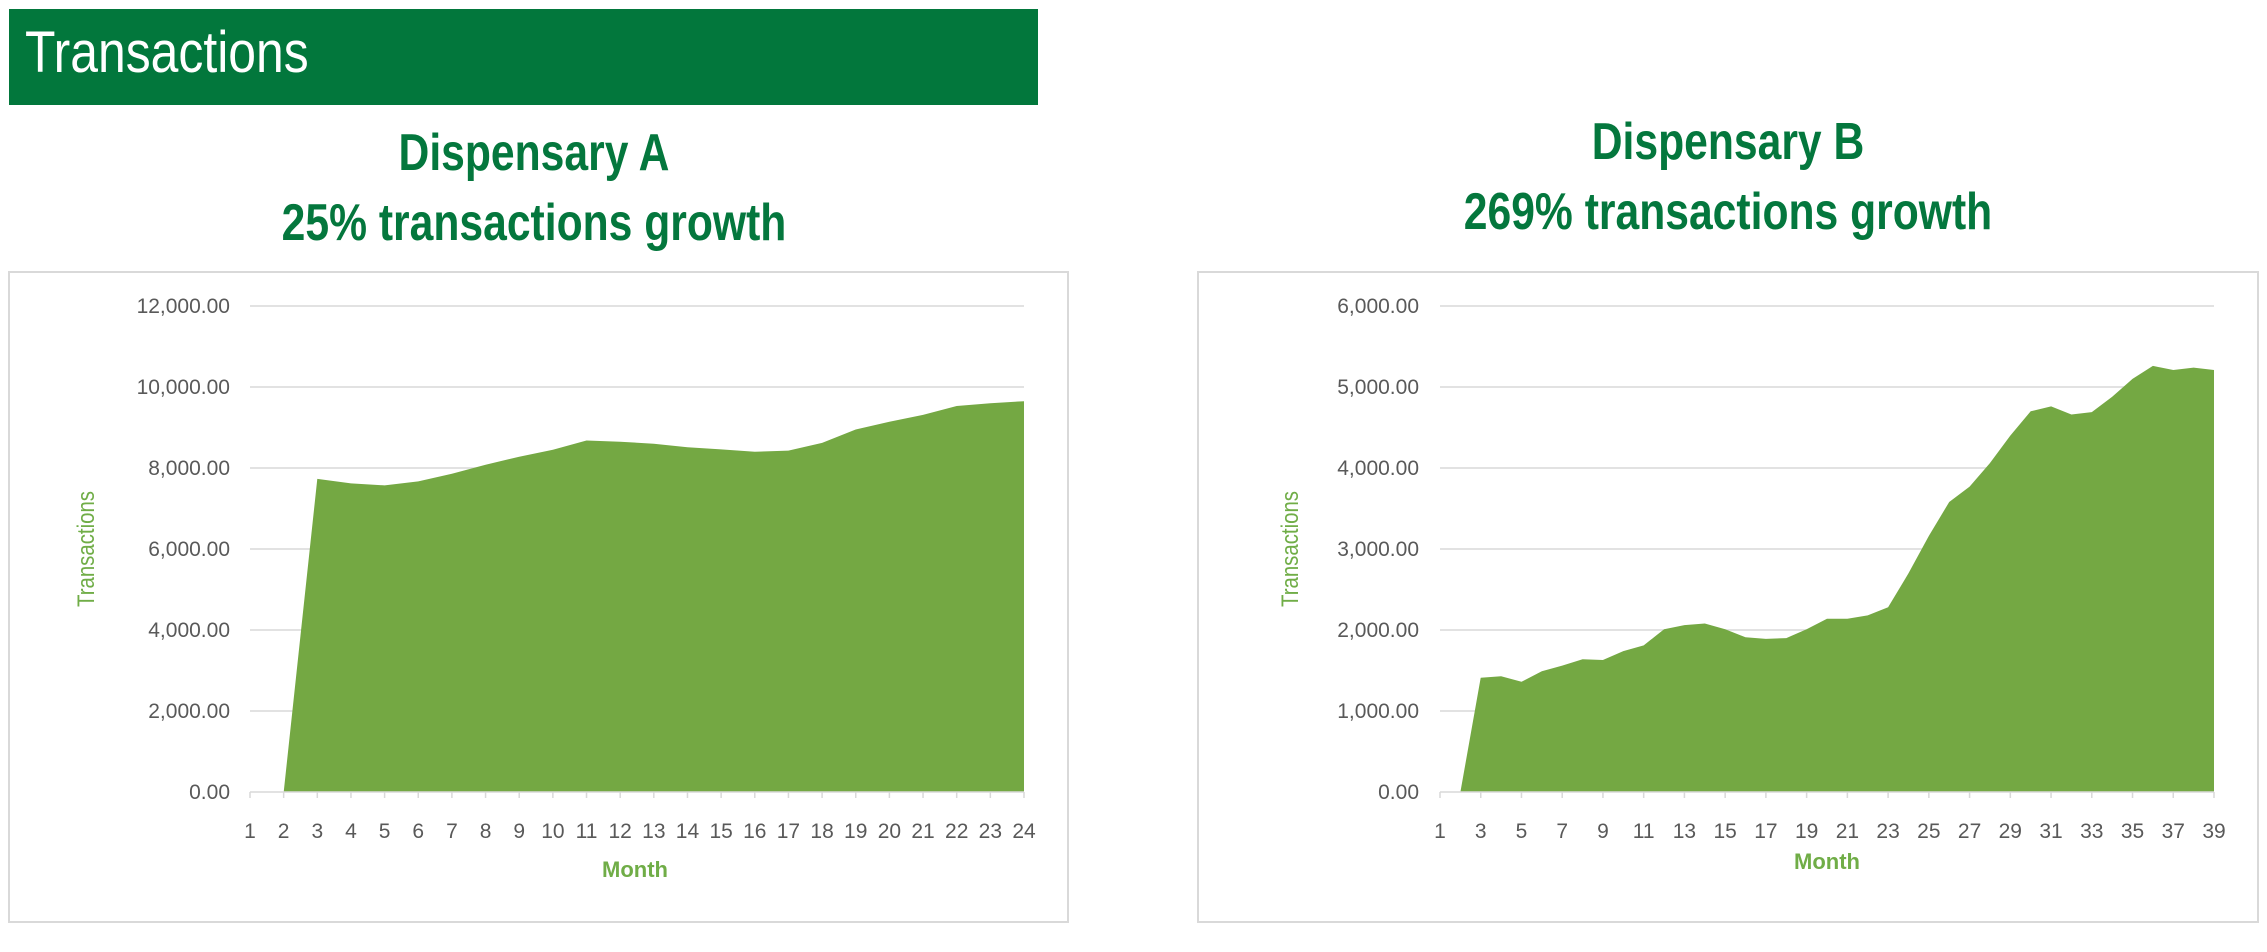 The image size is (2267, 952). What do you see at coordinates (1378, 549) in the screenshot?
I see `y-tick-label: 3,000.00` at bounding box center [1378, 549].